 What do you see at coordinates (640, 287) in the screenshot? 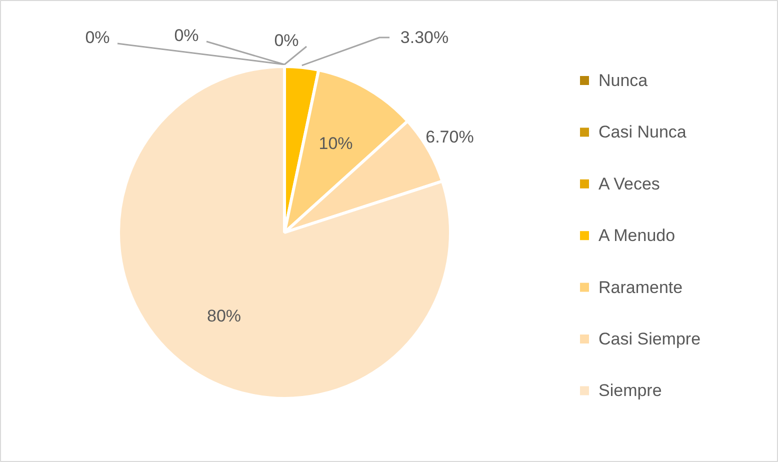
I see `legend-label: Raramente` at bounding box center [640, 287].